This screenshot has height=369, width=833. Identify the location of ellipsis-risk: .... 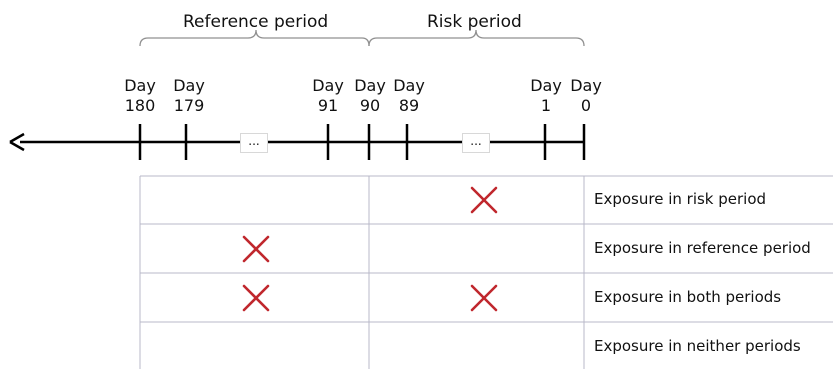
(476, 143).